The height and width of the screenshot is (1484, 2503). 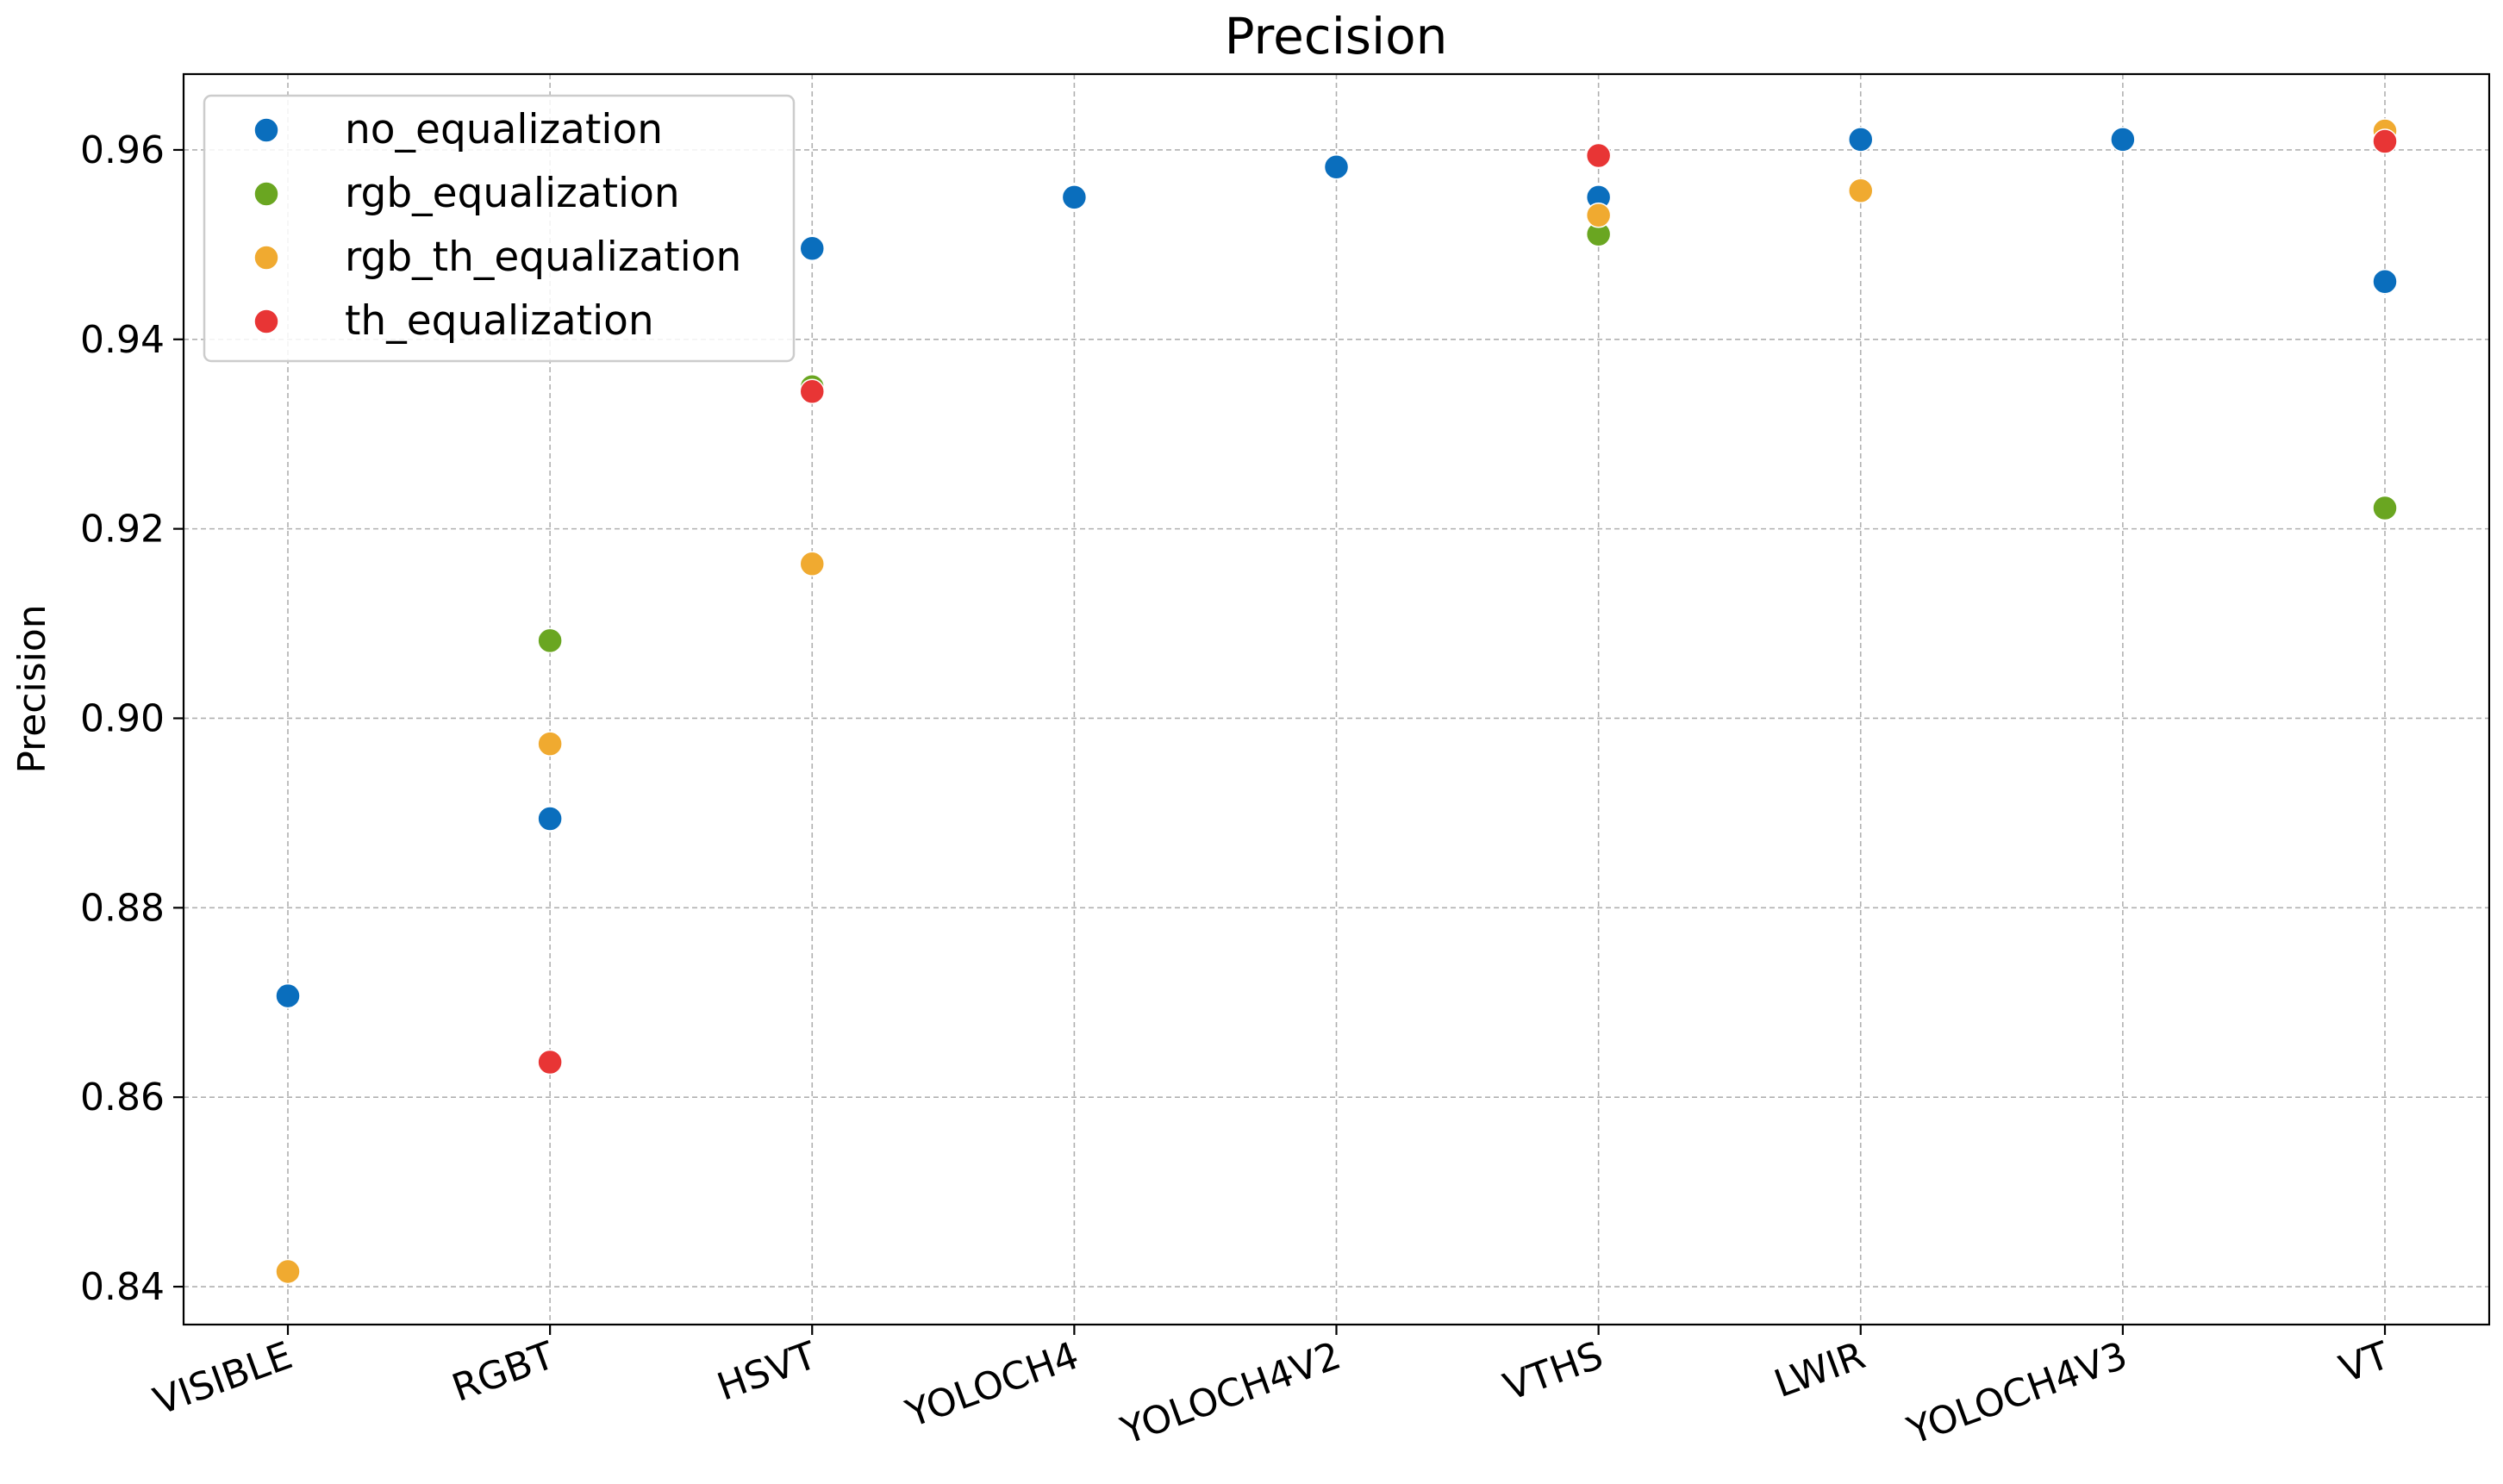 I want to click on x-tick-label: RGBT, so click(x=503, y=1372).